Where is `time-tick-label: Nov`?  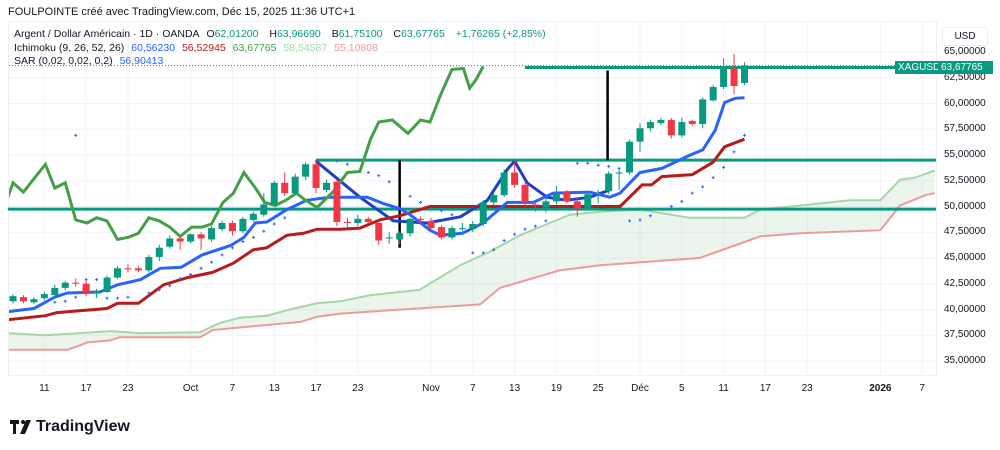 time-tick-label: Nov is located at coordinates (431, 388).